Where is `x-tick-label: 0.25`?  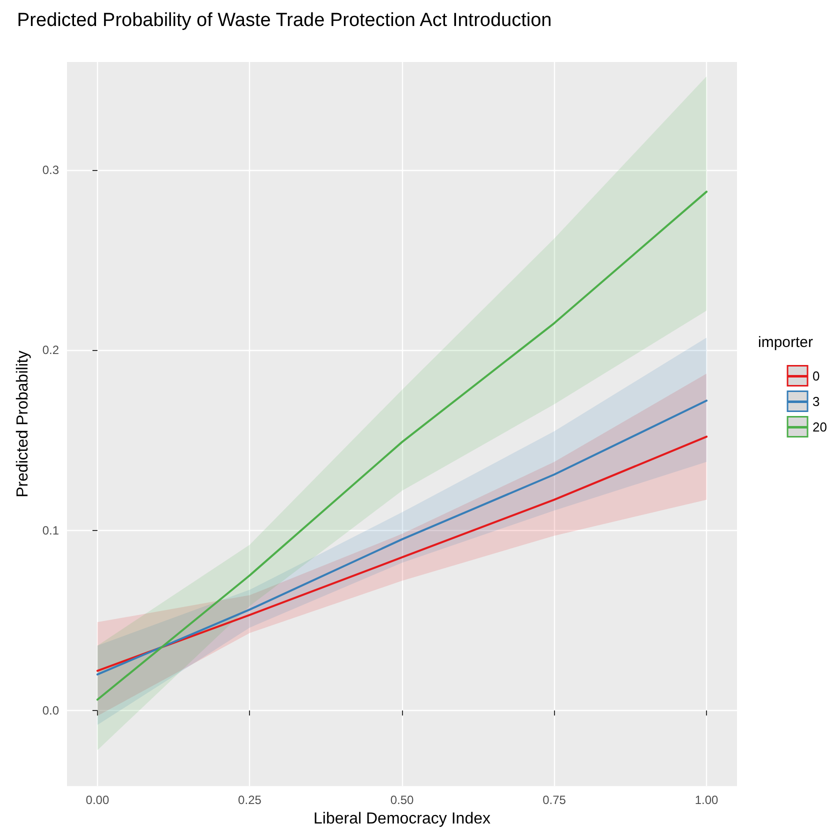 x-tick-label: 0.25 is located at coordinates (250, 800).